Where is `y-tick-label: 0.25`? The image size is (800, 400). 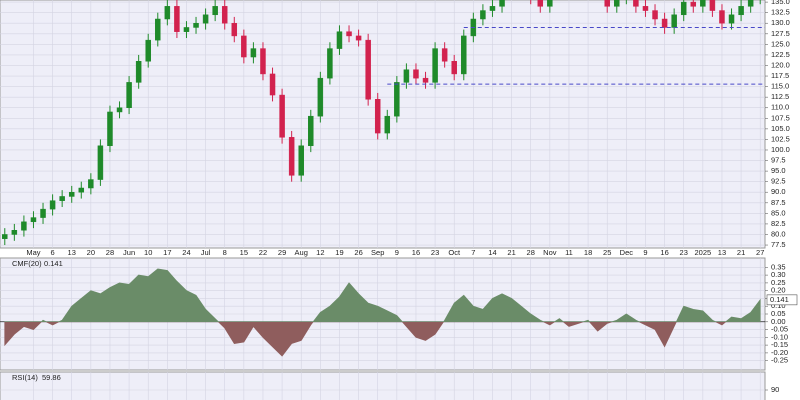 y-tick-label: 0.25 is located at coordinates (778, 282).